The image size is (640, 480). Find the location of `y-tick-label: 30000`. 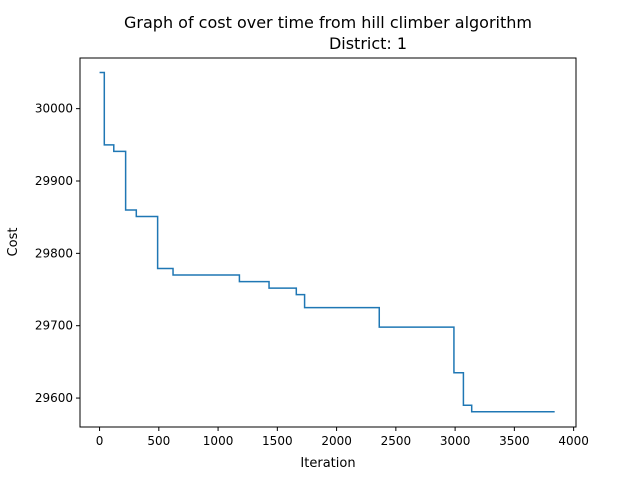

y-tick-label: 30000 is located at coordinates (54, 109).